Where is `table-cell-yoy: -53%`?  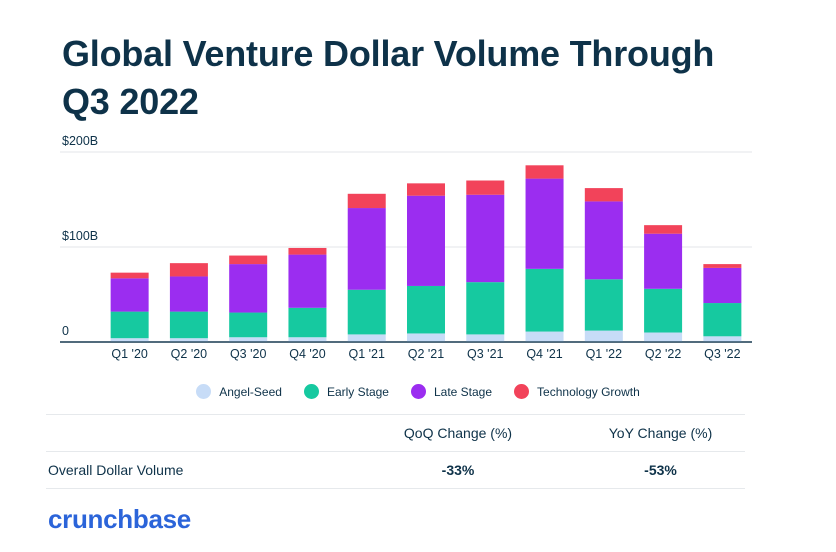 table-cell-yoy: -53% is located at coordinates (660, 470).